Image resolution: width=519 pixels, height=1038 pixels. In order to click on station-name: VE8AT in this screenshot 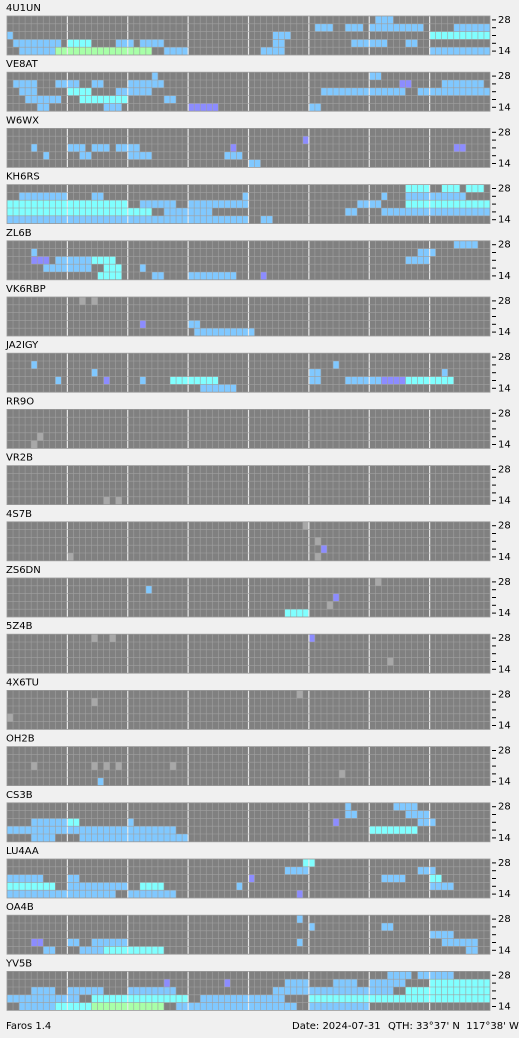, I will do `click(22, 64)`.